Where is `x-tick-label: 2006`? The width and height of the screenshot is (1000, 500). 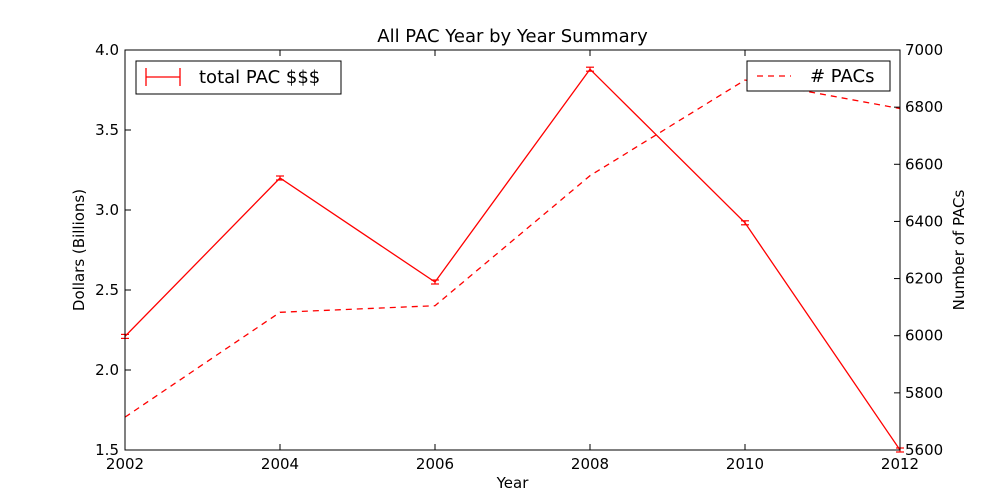 x-tick-label: 2006 is located at coordinates (435, 464).